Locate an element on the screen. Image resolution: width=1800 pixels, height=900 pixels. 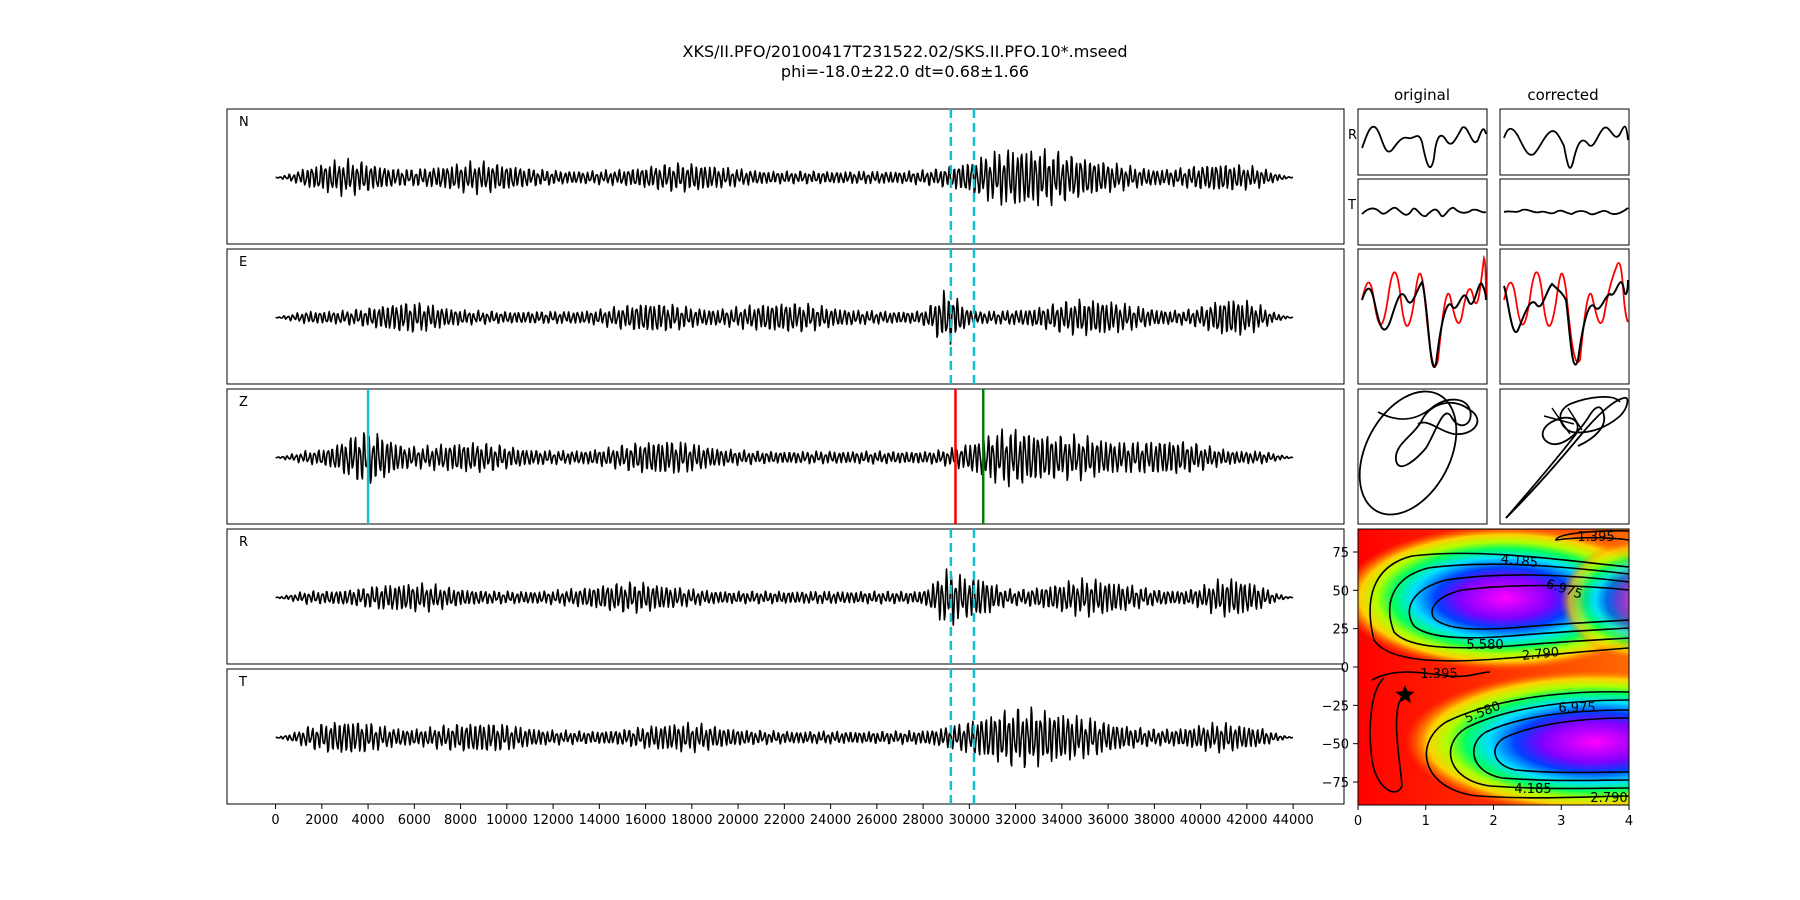
x-tick-label: 22000 is located at coordinates (784, 820).